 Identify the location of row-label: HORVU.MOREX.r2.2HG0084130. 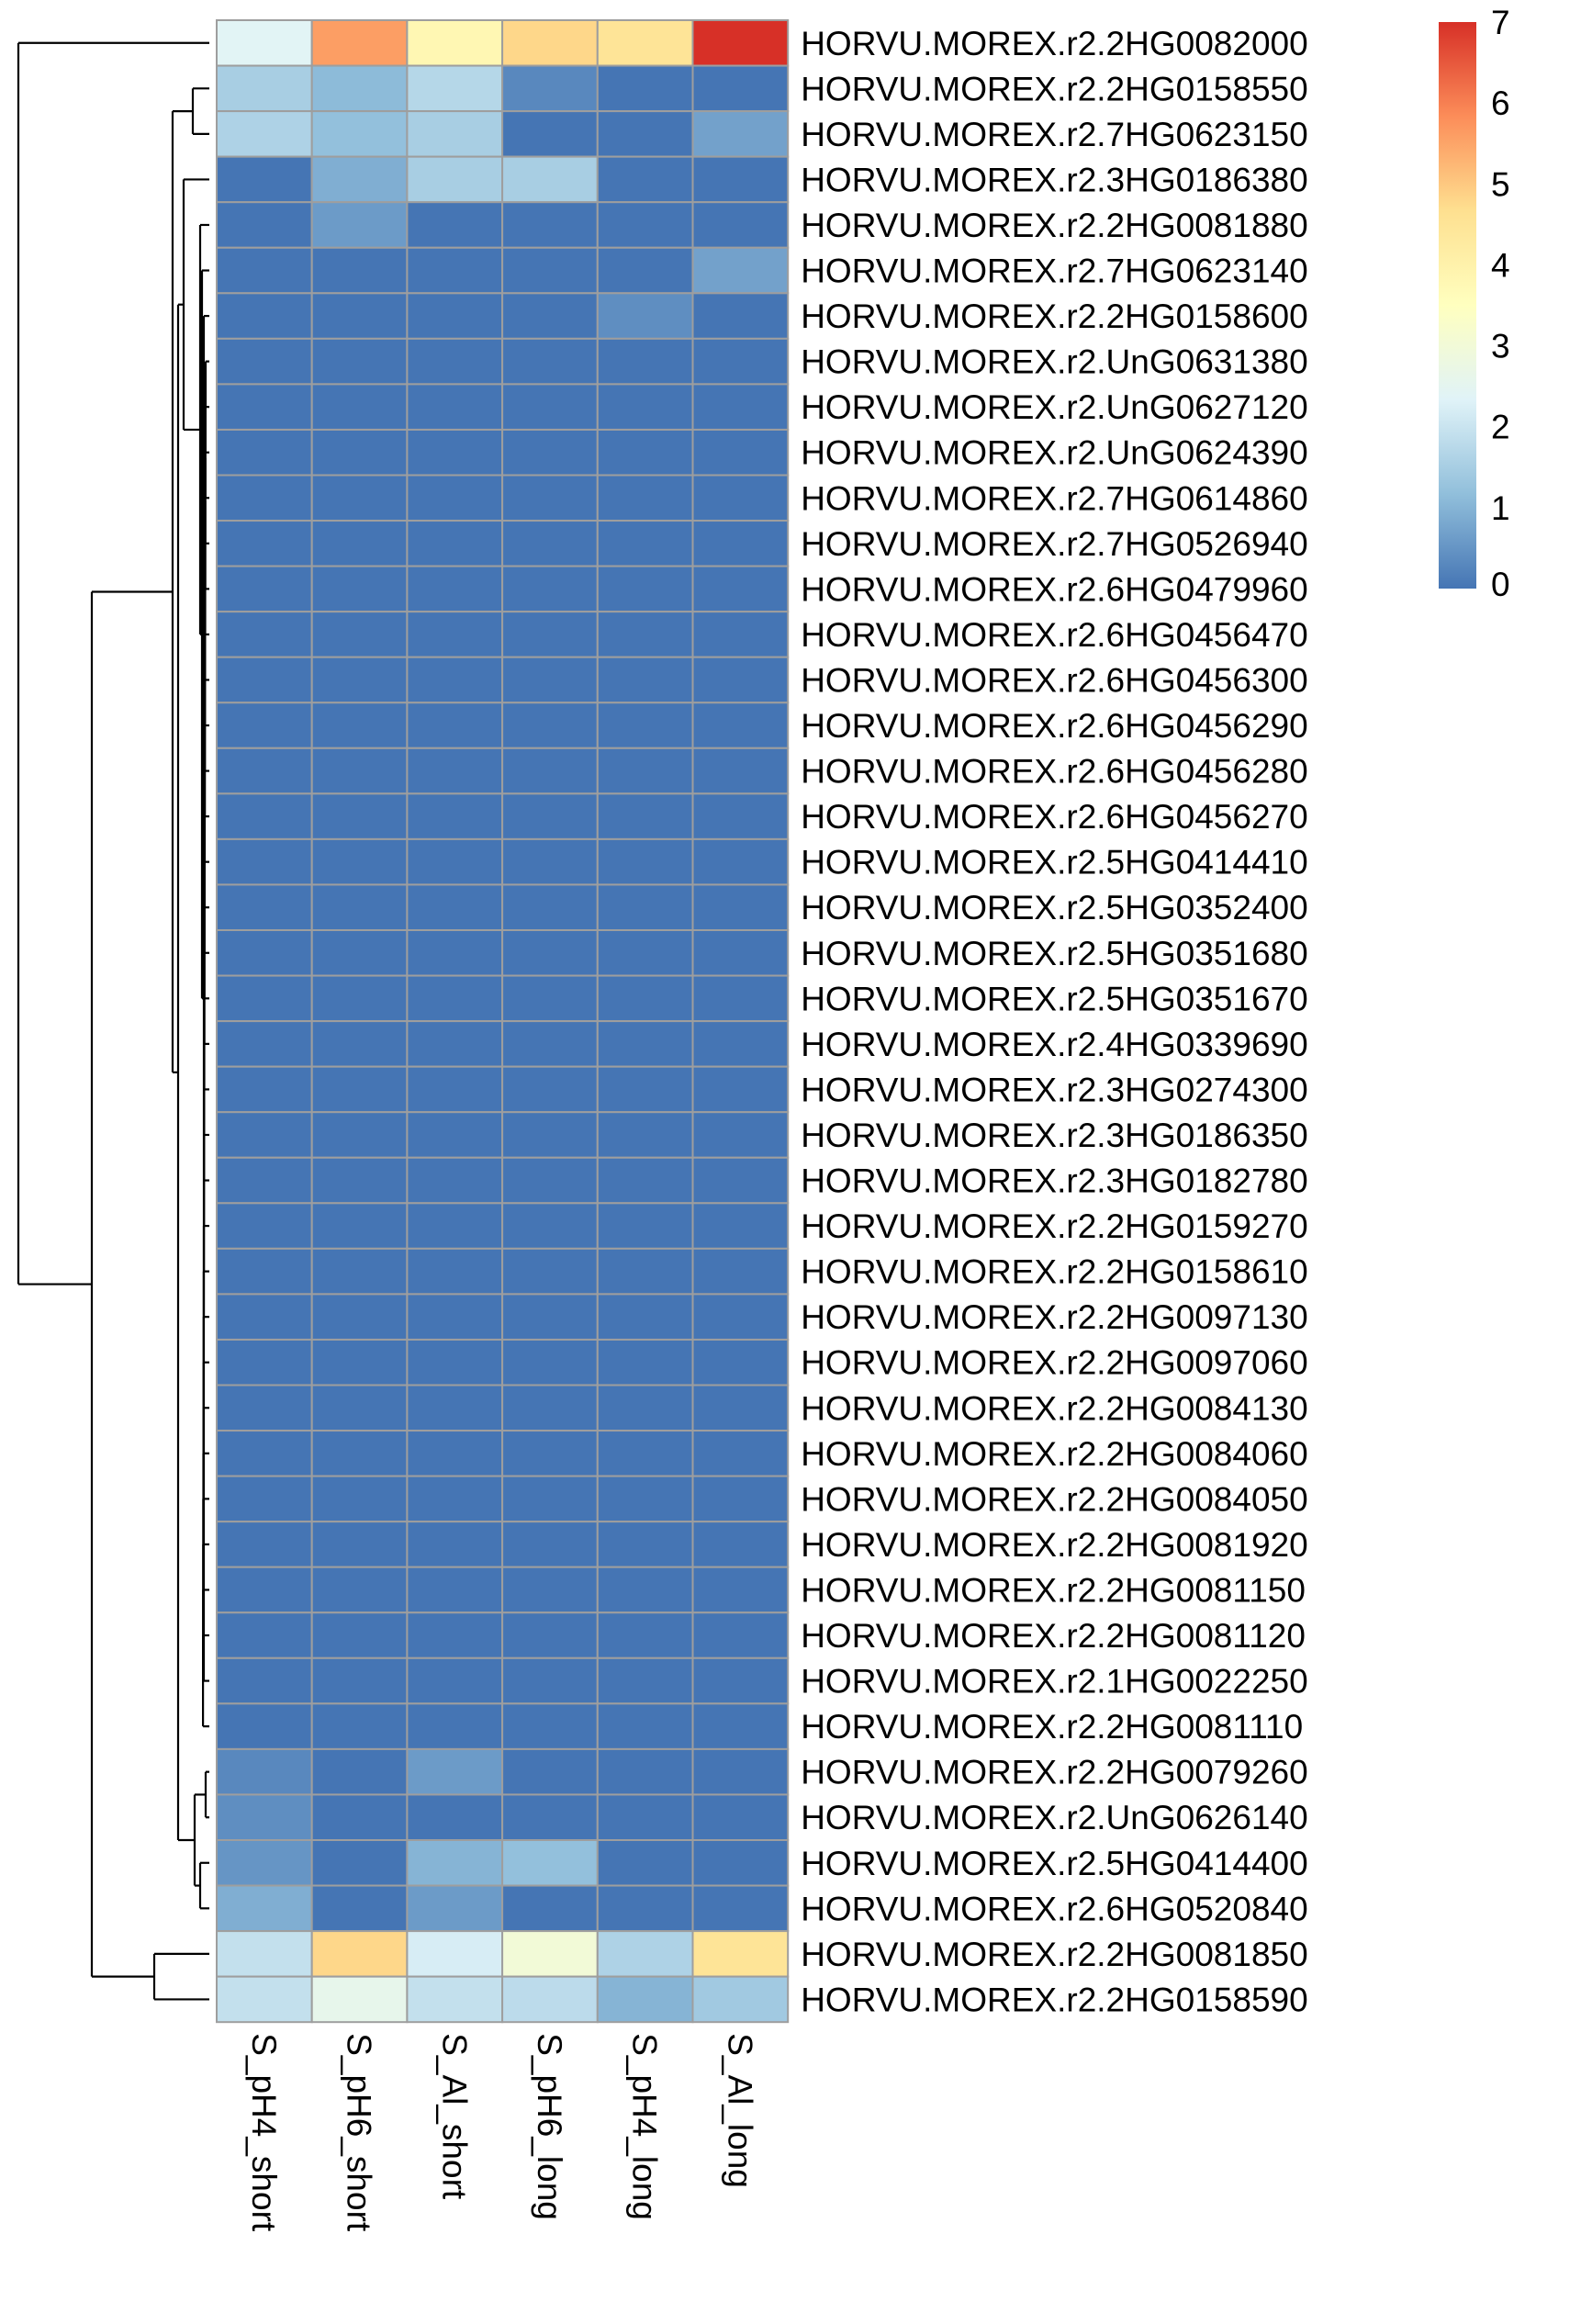
(1054, 1408).